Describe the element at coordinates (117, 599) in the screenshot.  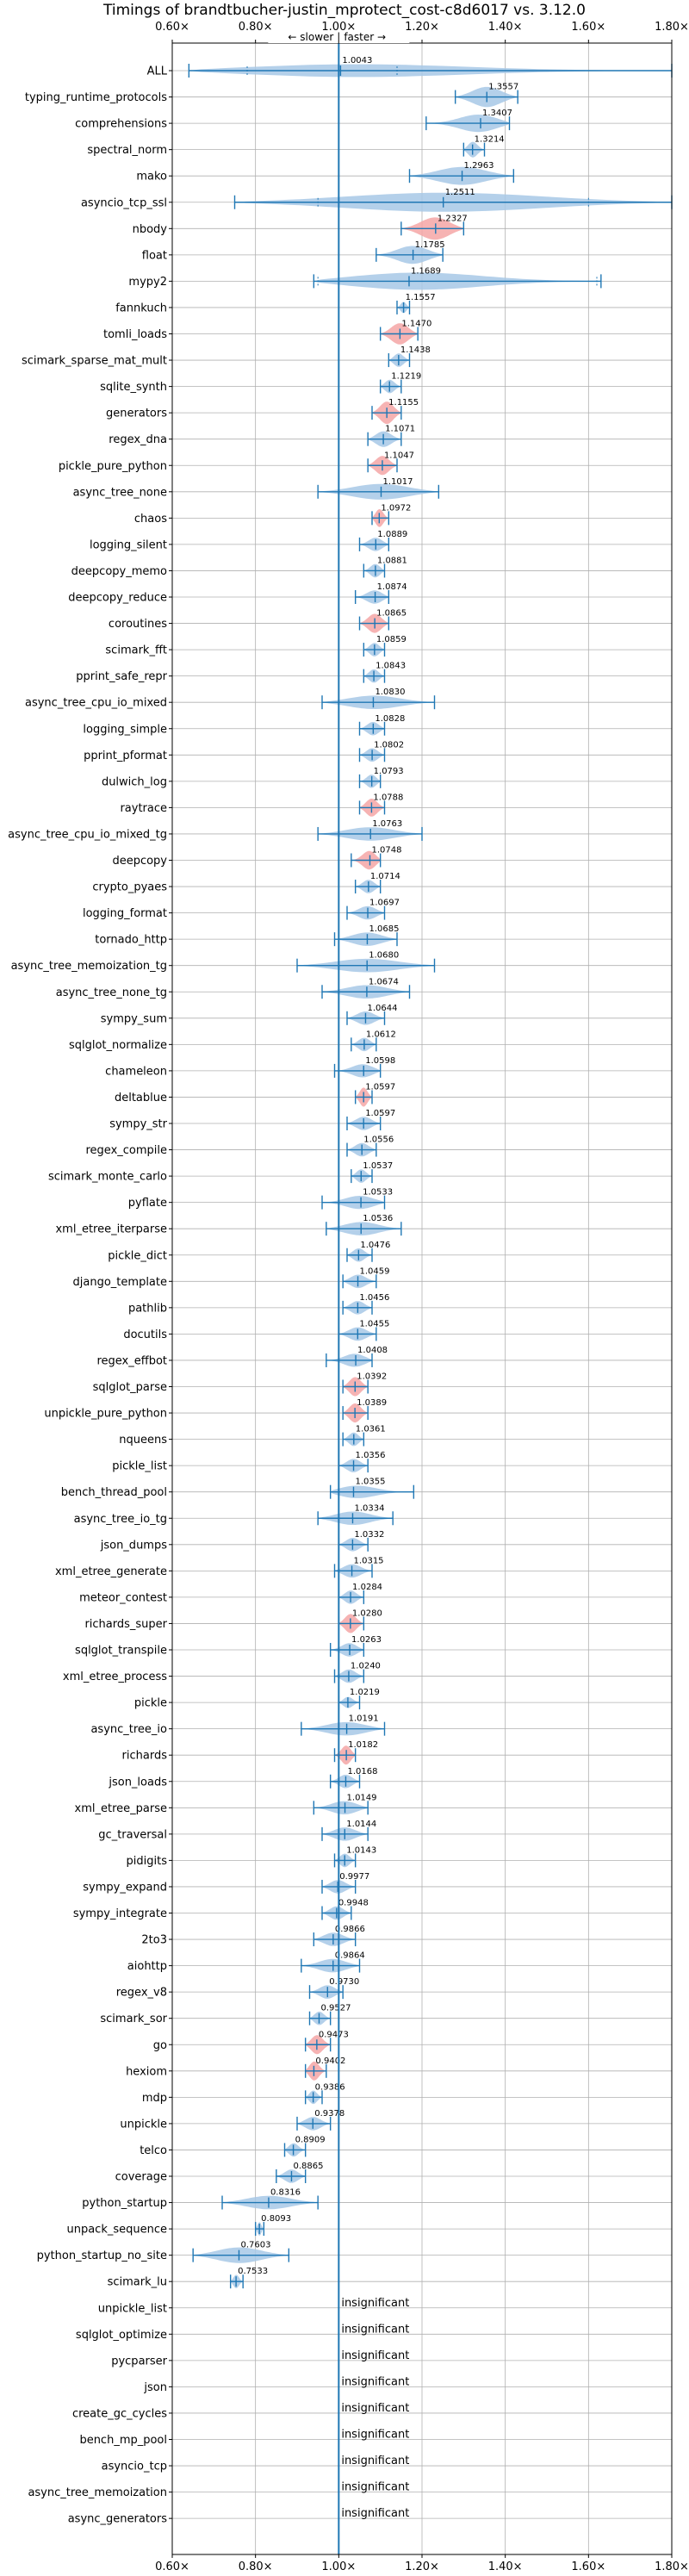
I see `benchmark-label: deepcopy_reduce` at that location.